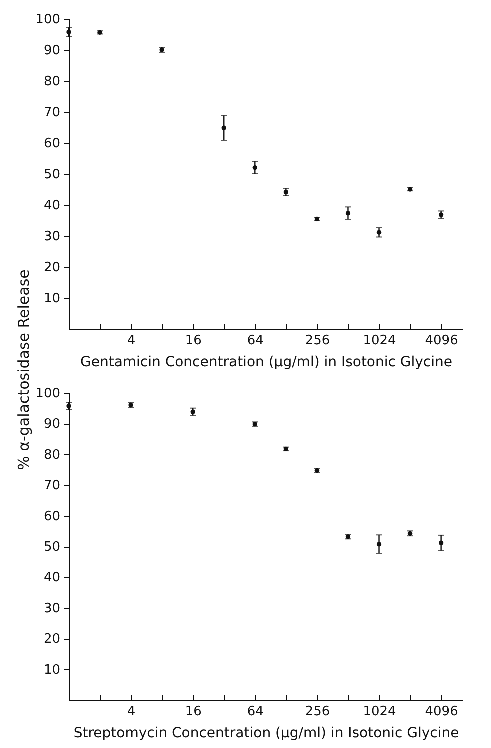 This screenshot has height=748, width=491. Describe the element at coordinates (266, 362) in the screenshot. I see `x-axis-title: Gentamicin Concentration (μg/ml) in Isotonic Glycine` at that location.